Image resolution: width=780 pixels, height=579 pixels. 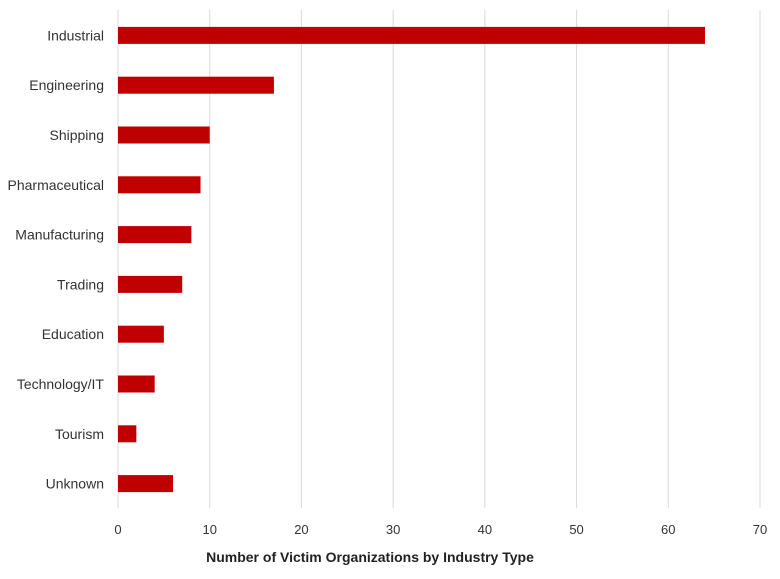 I want to click on bar-industrial, so click(x=411, y=35).